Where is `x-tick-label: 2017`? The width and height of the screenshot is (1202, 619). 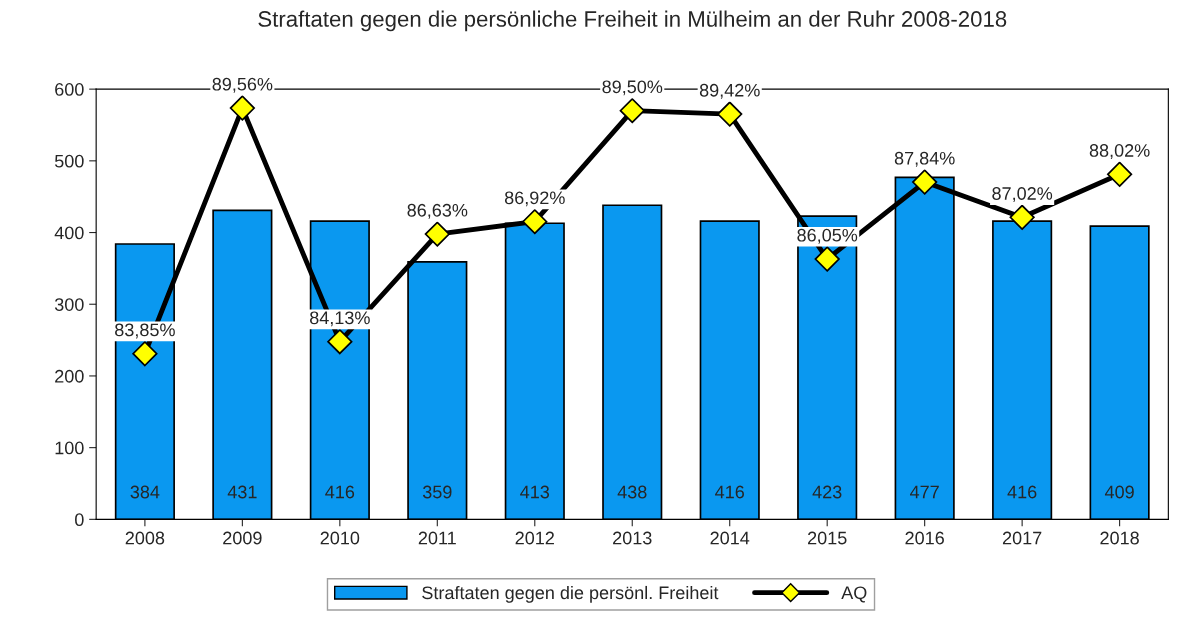 x-tick-label: 2017 is located at coordinates (1022, 538).